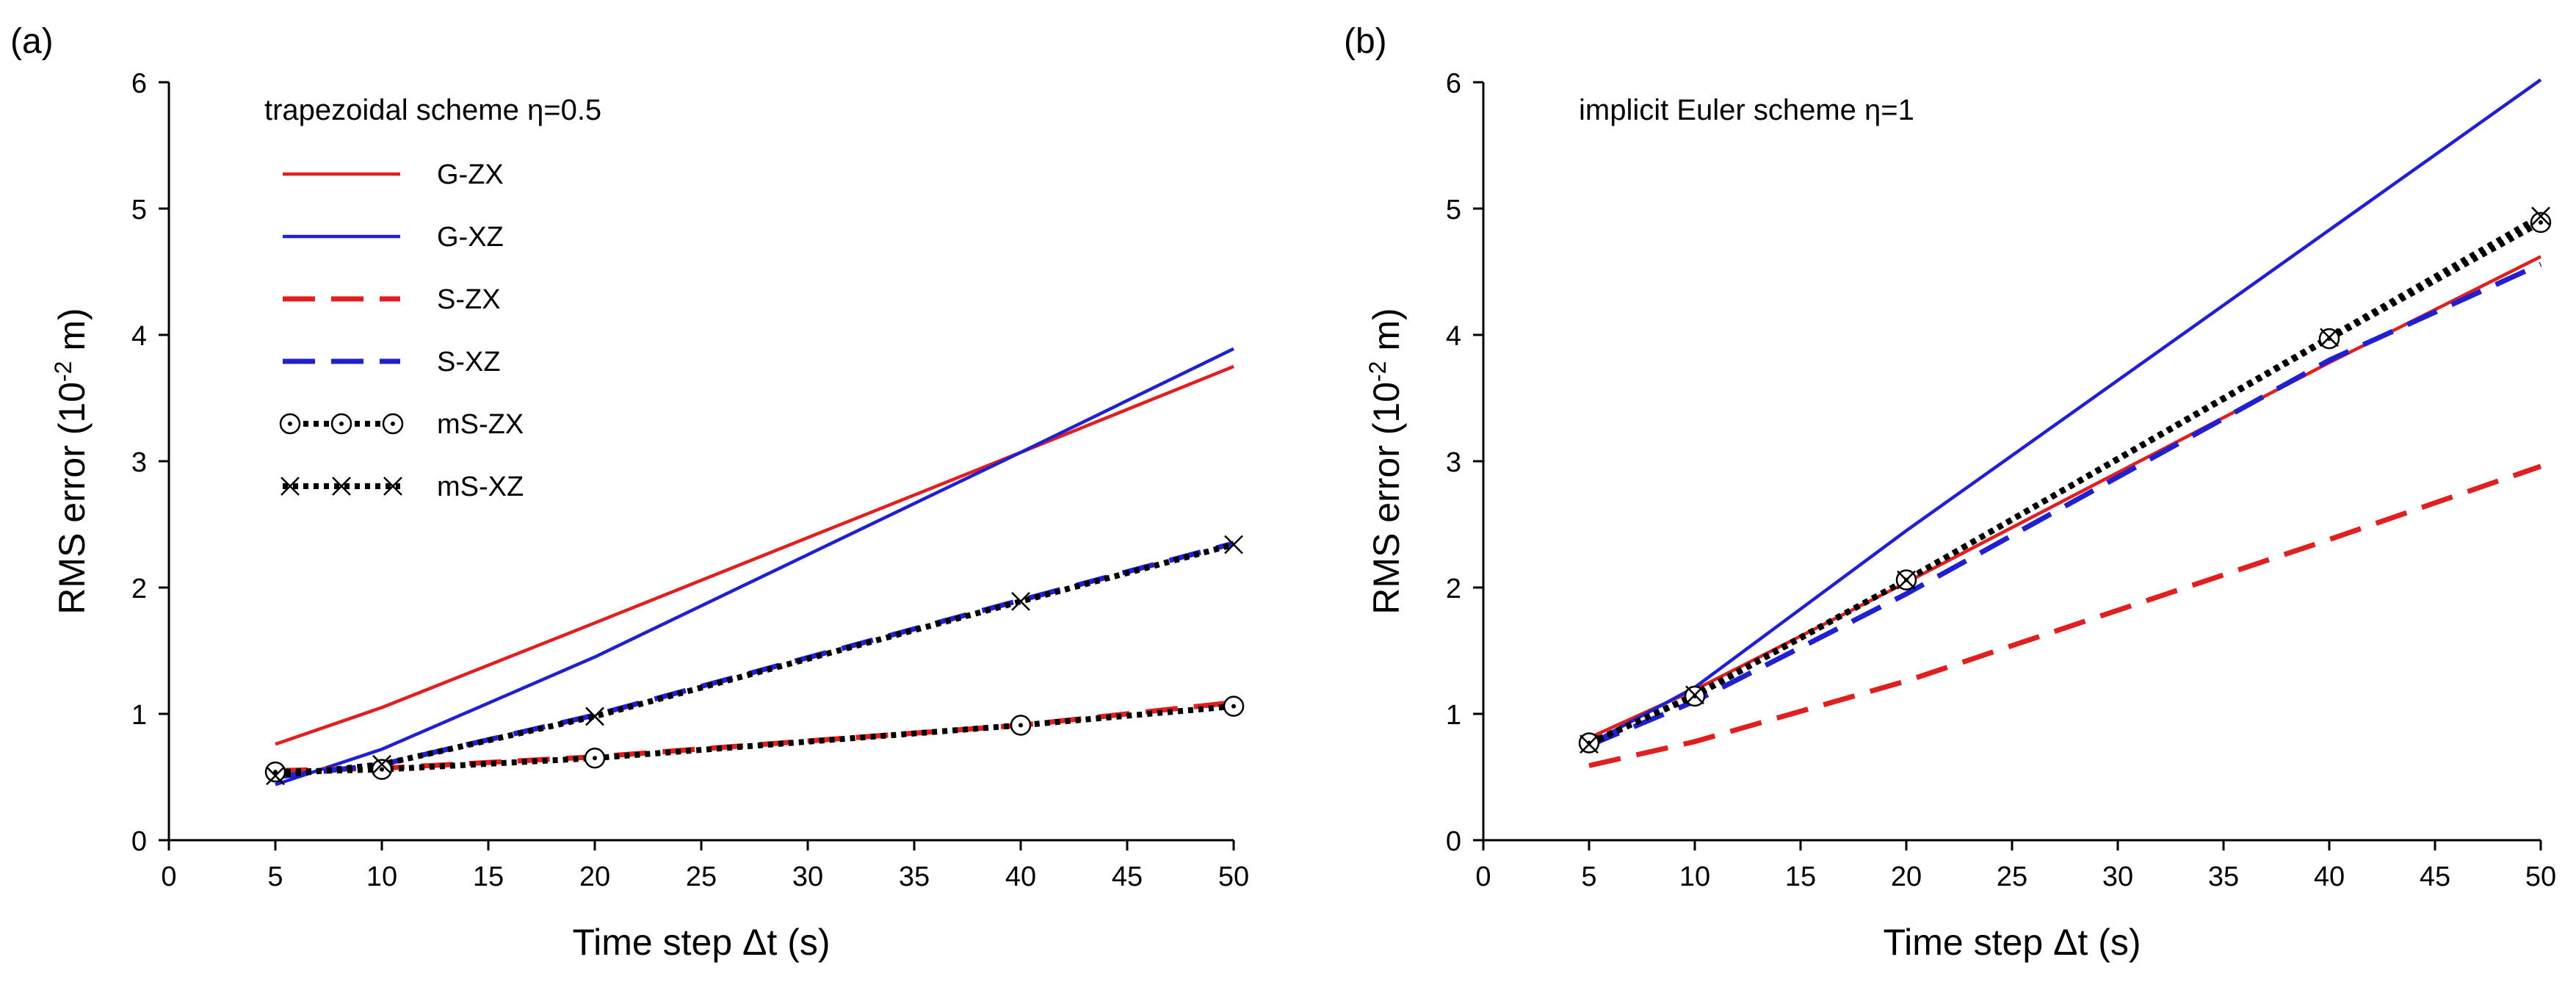  I want to click on legend-label-s-zx: S-ZX, so click(469, 300).